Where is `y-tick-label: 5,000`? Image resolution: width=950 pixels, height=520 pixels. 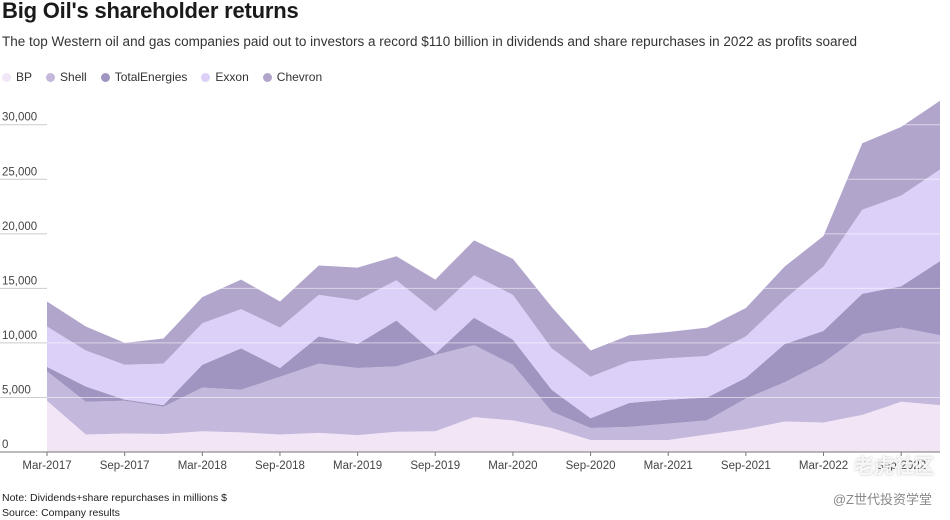 y-tick-label: 5,000 is located at coordinates (16, 390).